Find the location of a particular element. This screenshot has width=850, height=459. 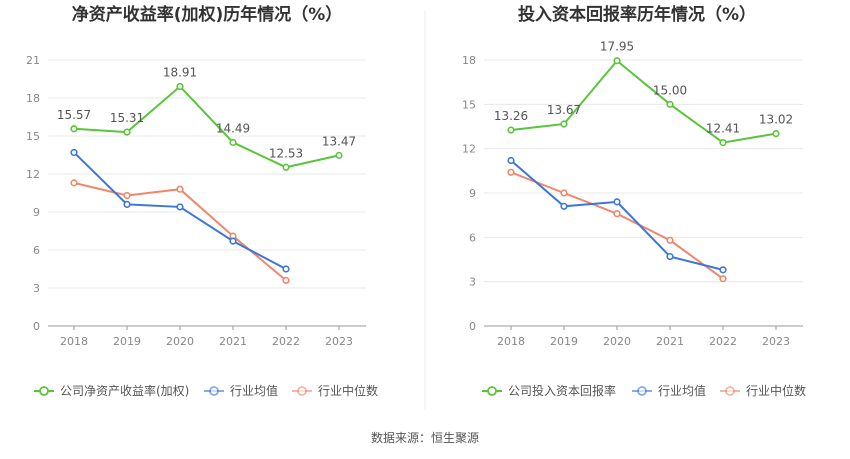

data-label: 14.49 is located at coordinates (233, 128).